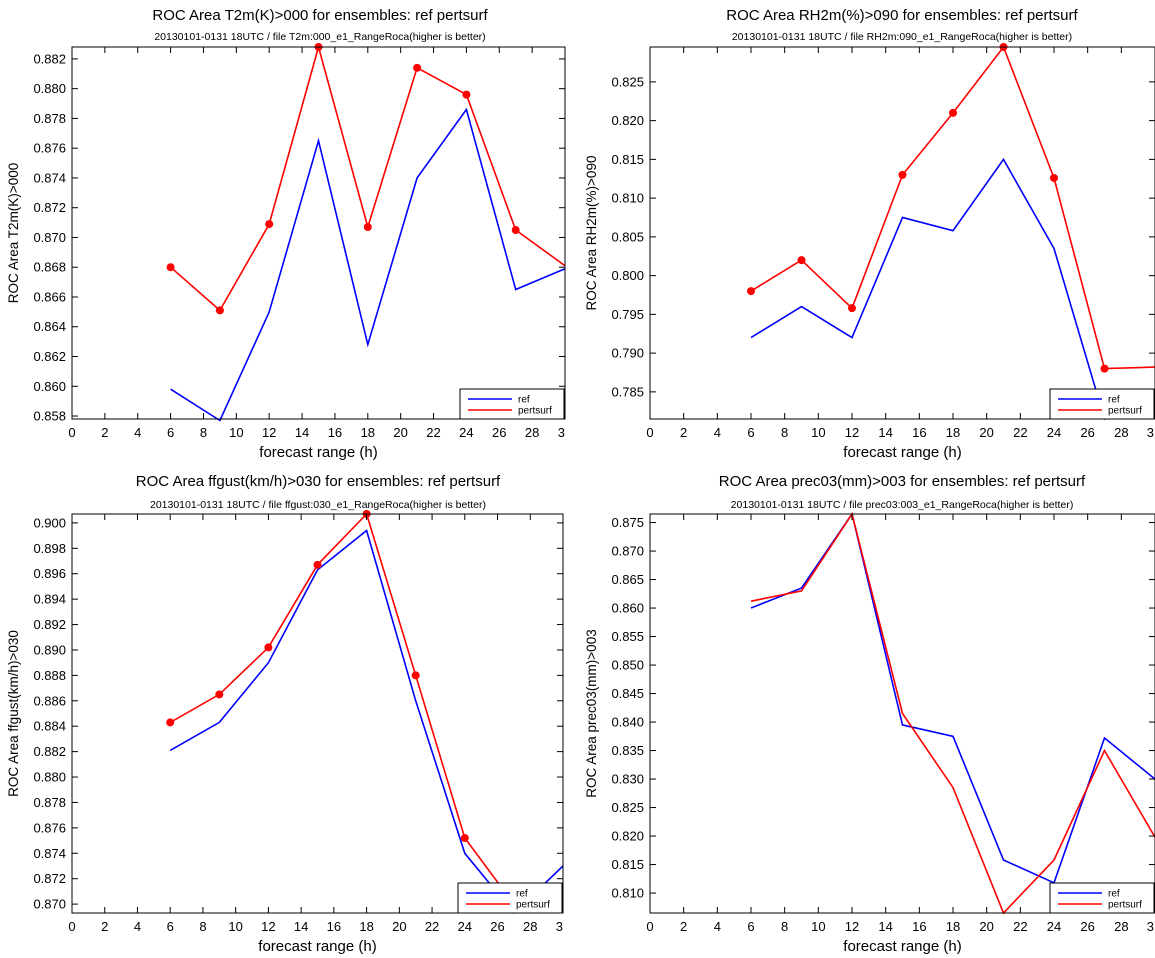 This screenshot has height=958, width=1155. I want to click on y-tick-label: 0.790, so click(627, 353).